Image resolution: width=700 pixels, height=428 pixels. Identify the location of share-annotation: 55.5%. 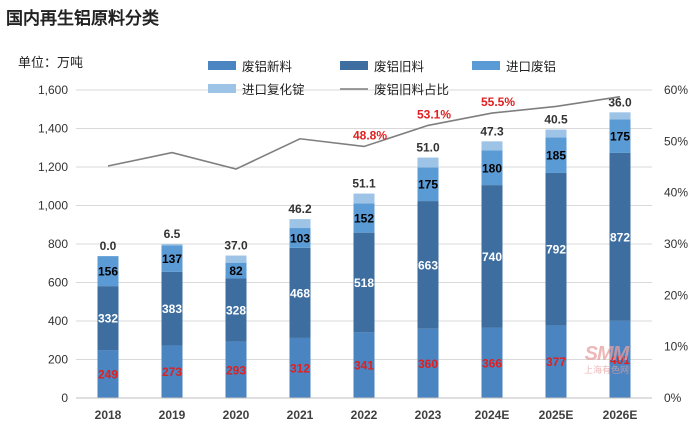
(498, 102).